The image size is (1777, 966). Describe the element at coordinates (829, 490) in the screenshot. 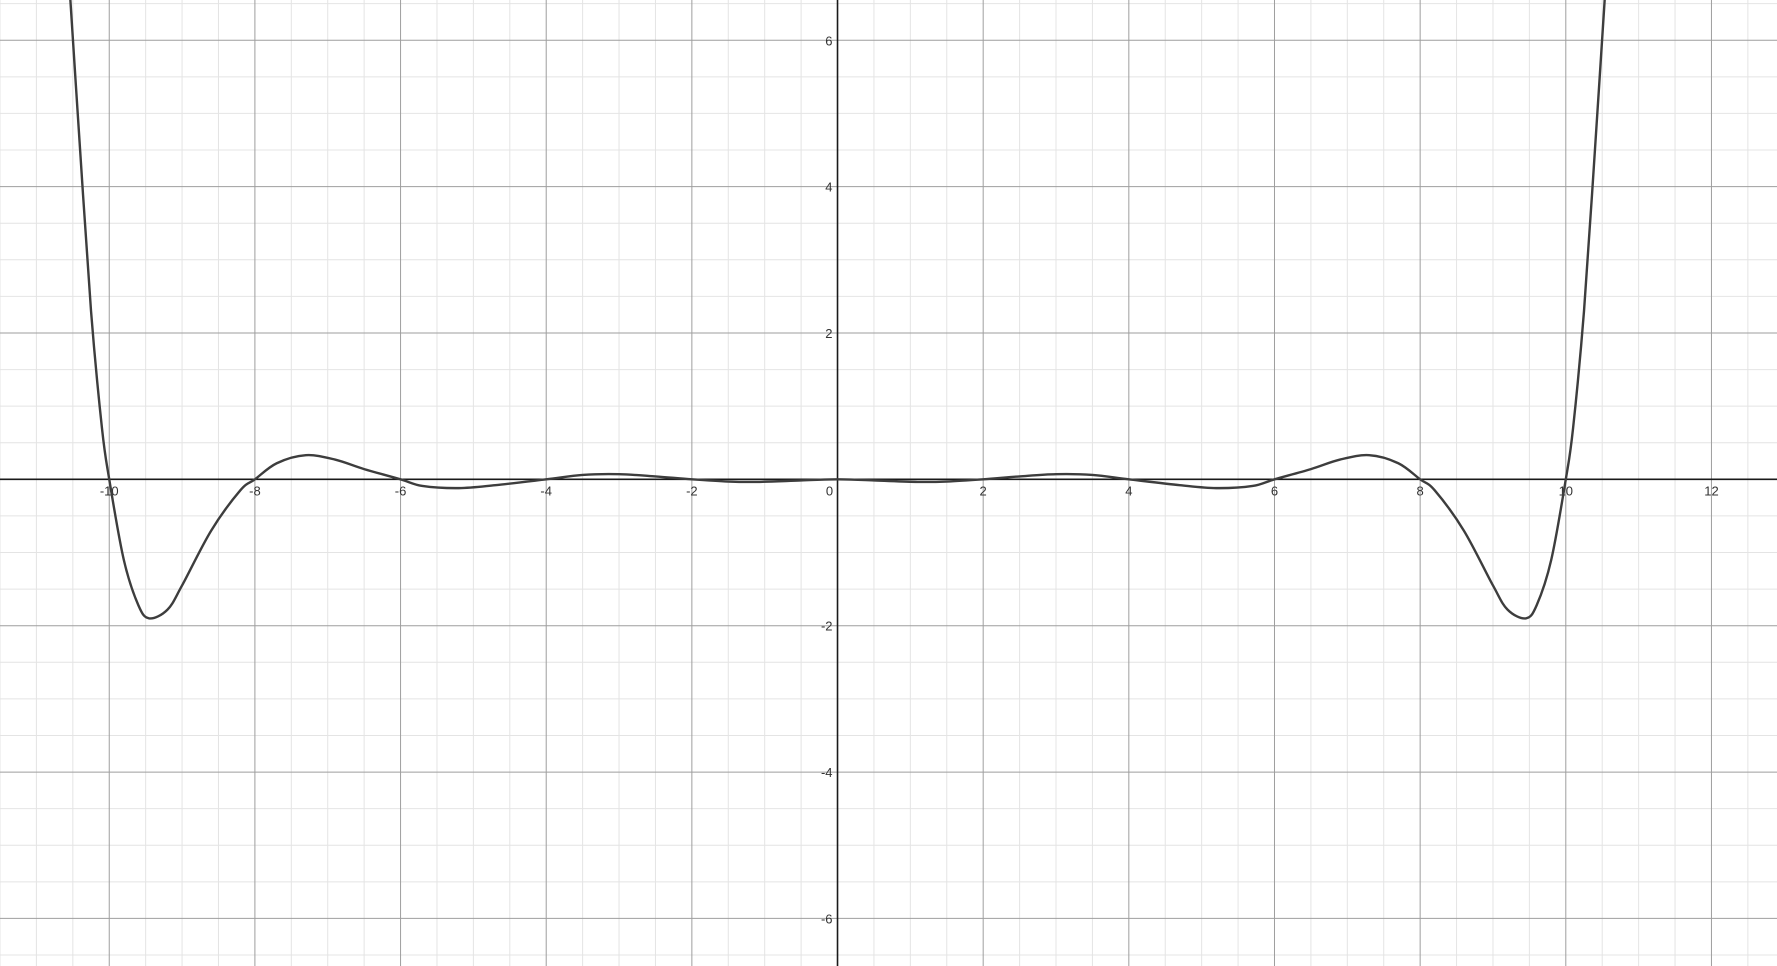

I see `x-tick-label: 0` at that location.